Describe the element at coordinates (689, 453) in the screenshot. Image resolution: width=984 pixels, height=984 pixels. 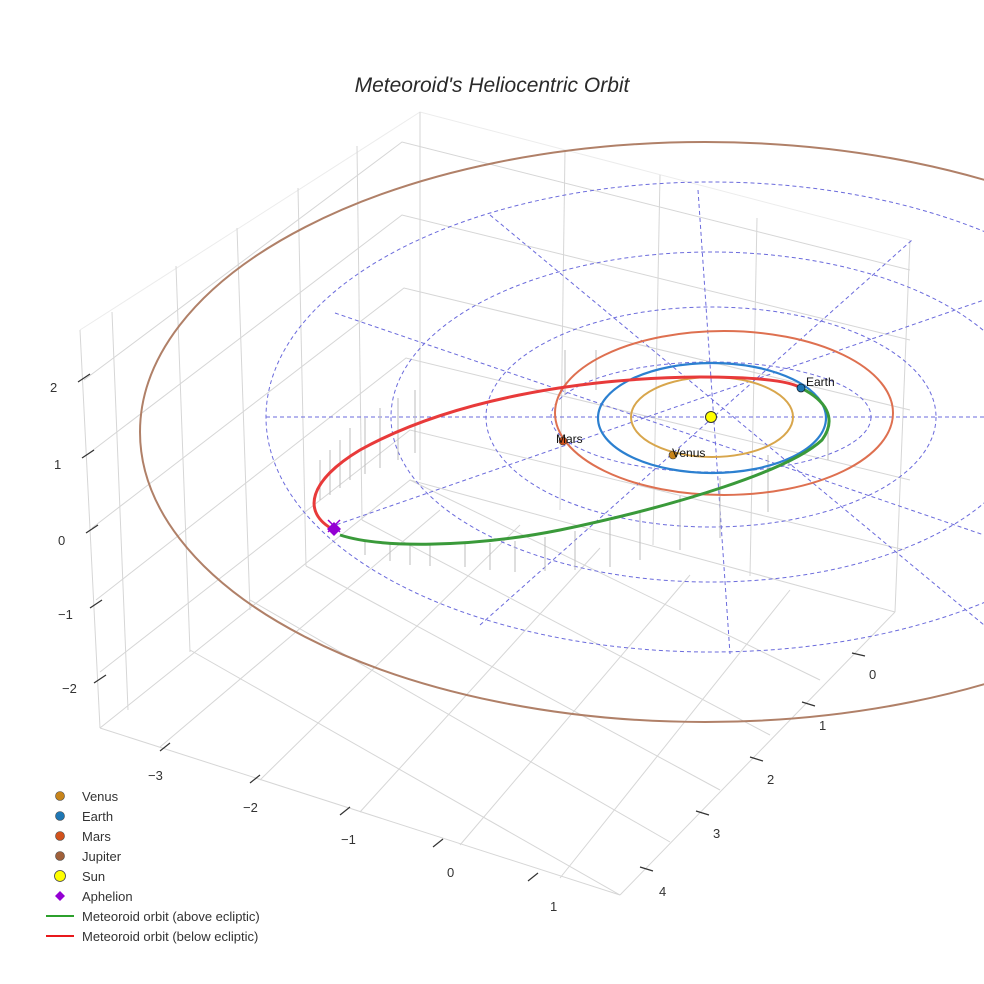
I see `venus-label: Venus` at that location.